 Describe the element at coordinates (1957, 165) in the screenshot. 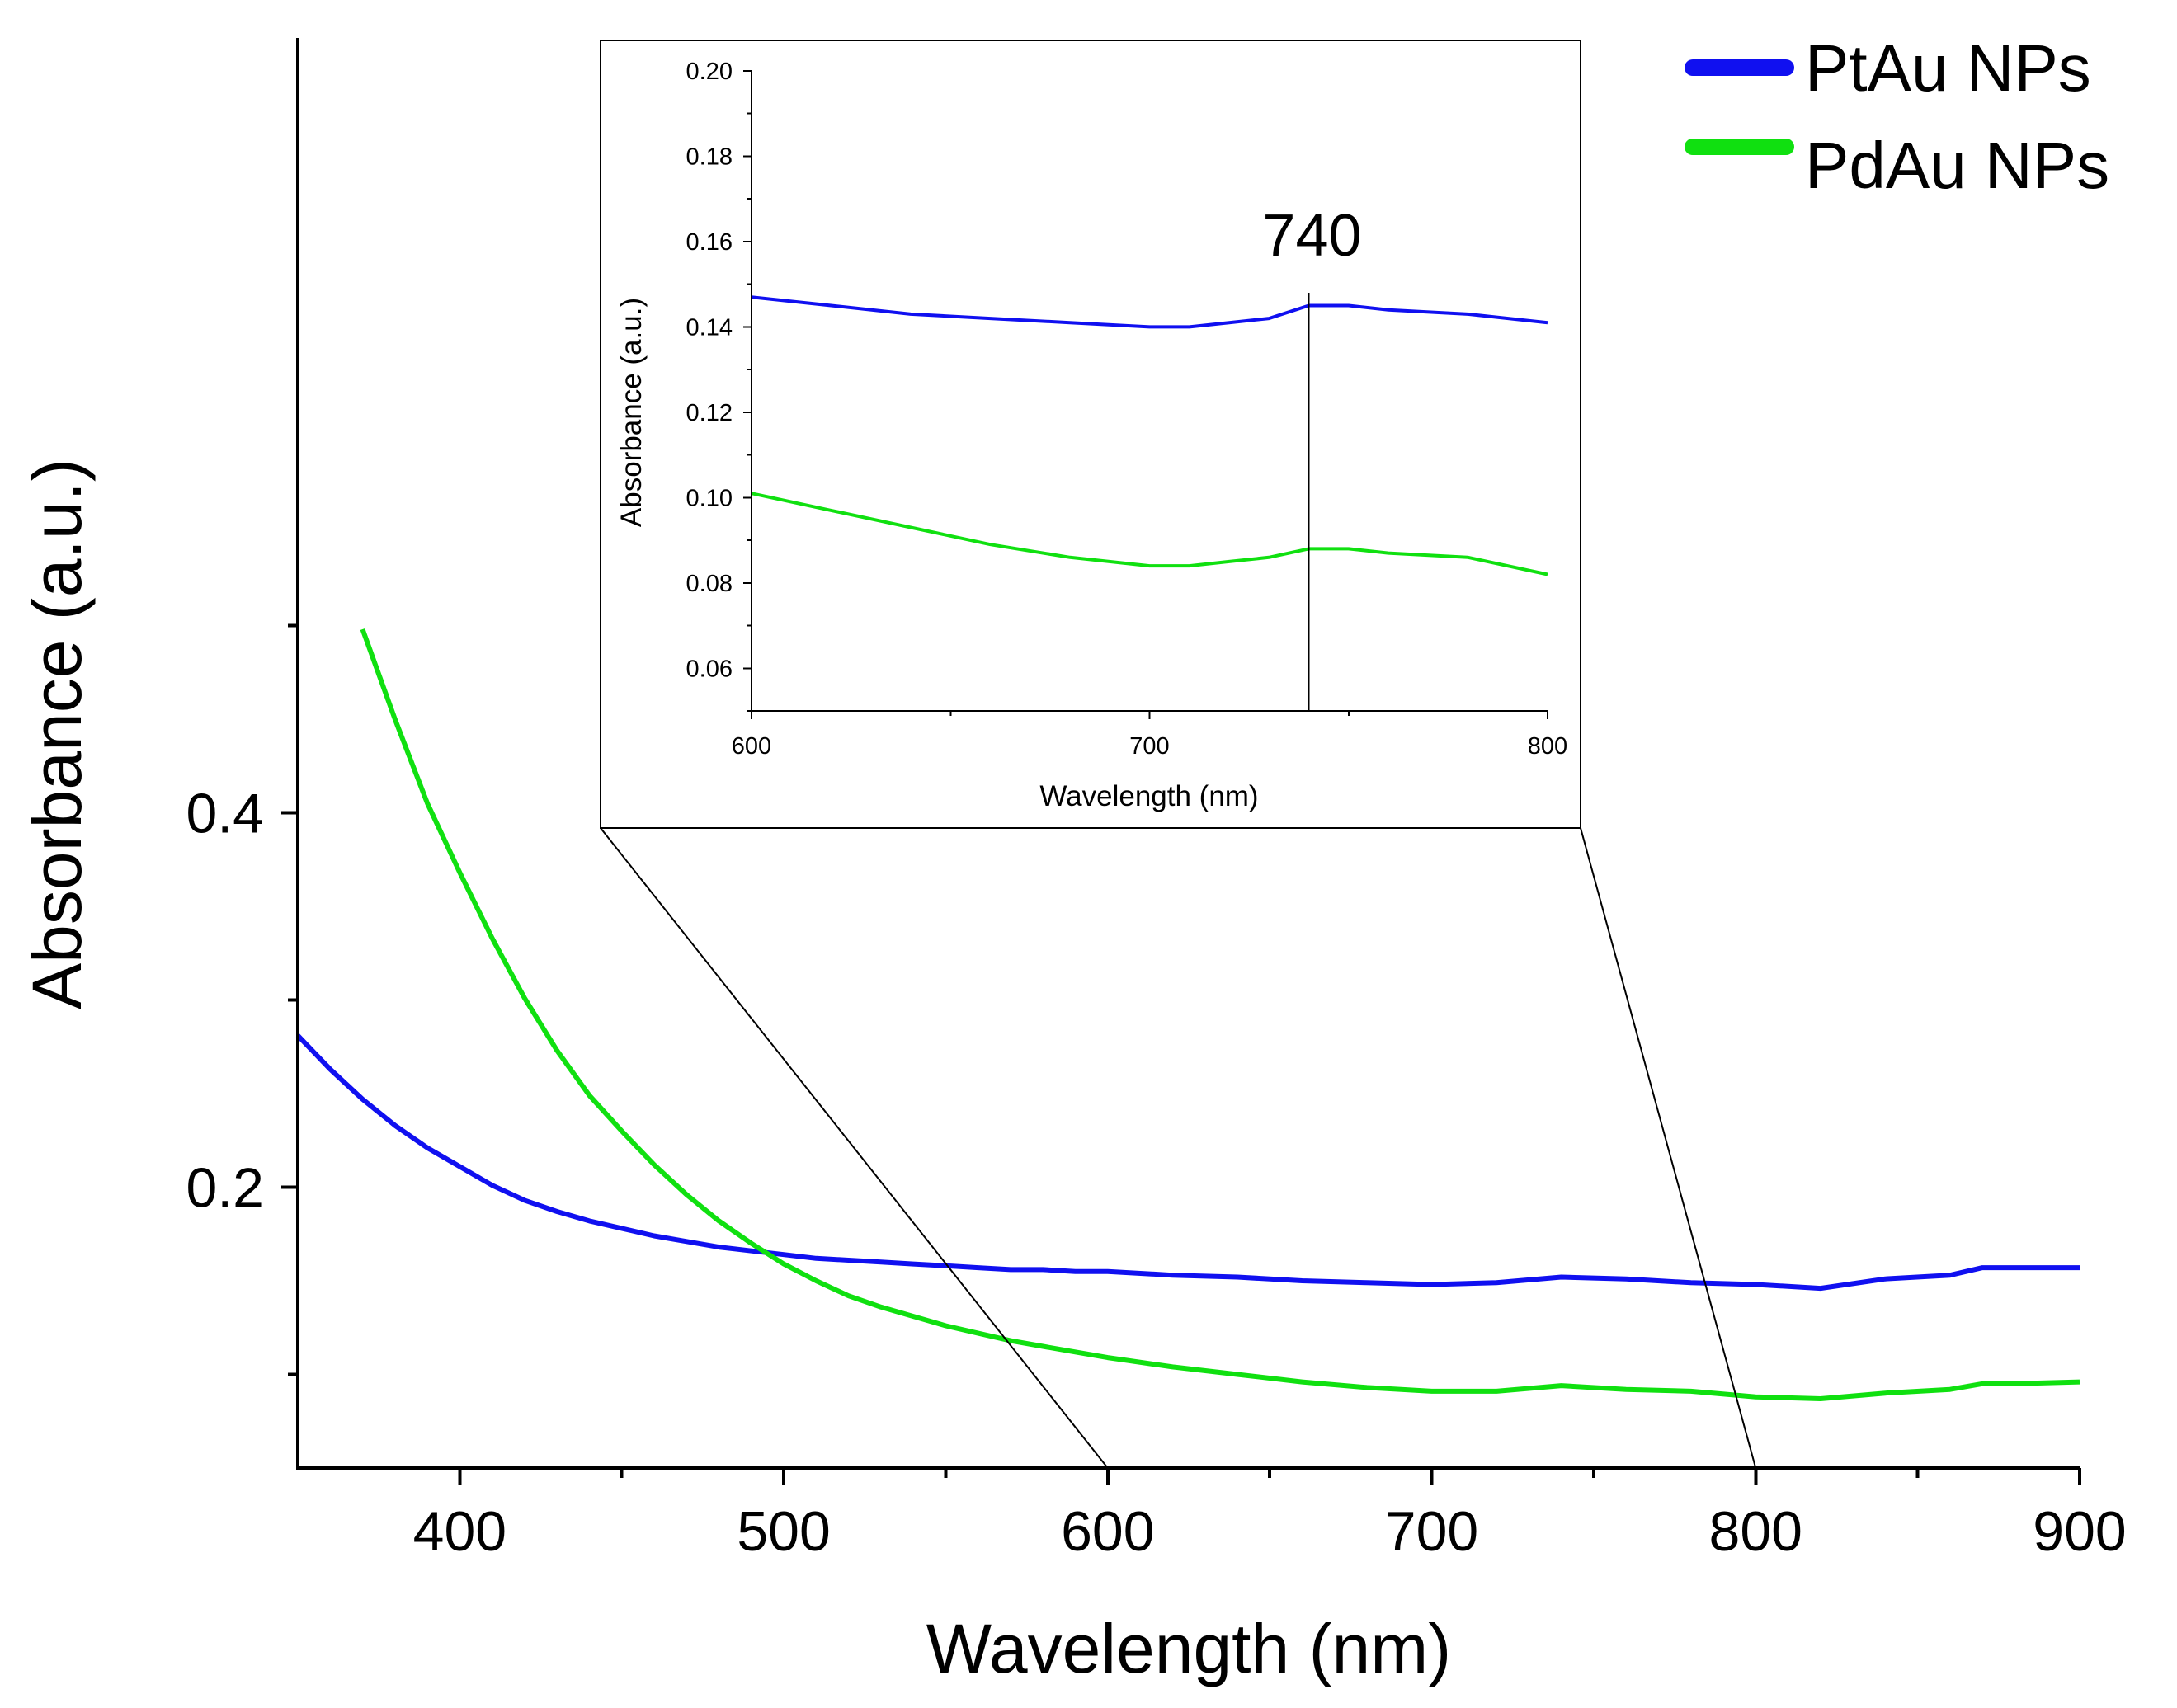

I see `legend-label-pdau: PdAu NPs` at that location.